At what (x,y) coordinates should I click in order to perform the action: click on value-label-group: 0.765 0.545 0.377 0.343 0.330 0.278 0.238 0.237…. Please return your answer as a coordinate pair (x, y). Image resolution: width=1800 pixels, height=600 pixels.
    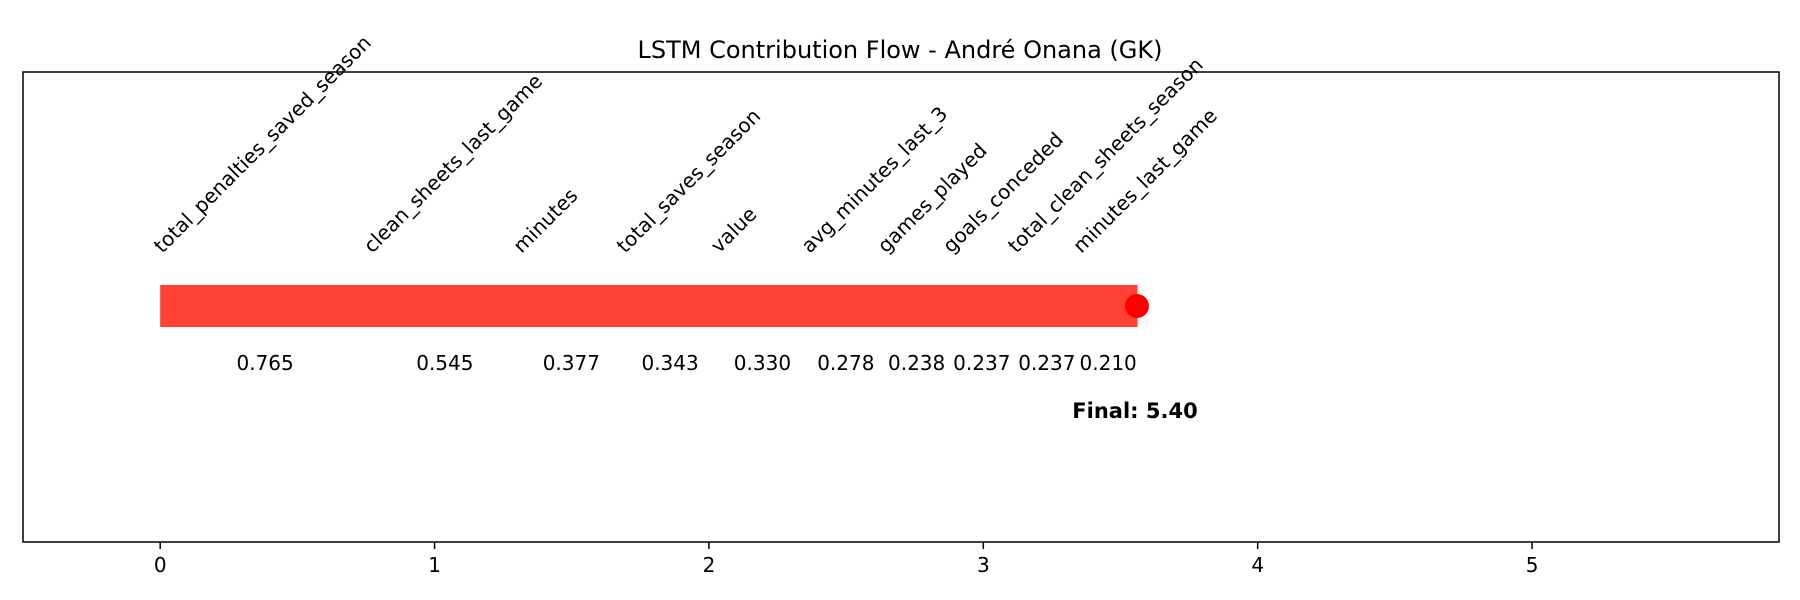
    Looking at the image, I should click on (687, 363).